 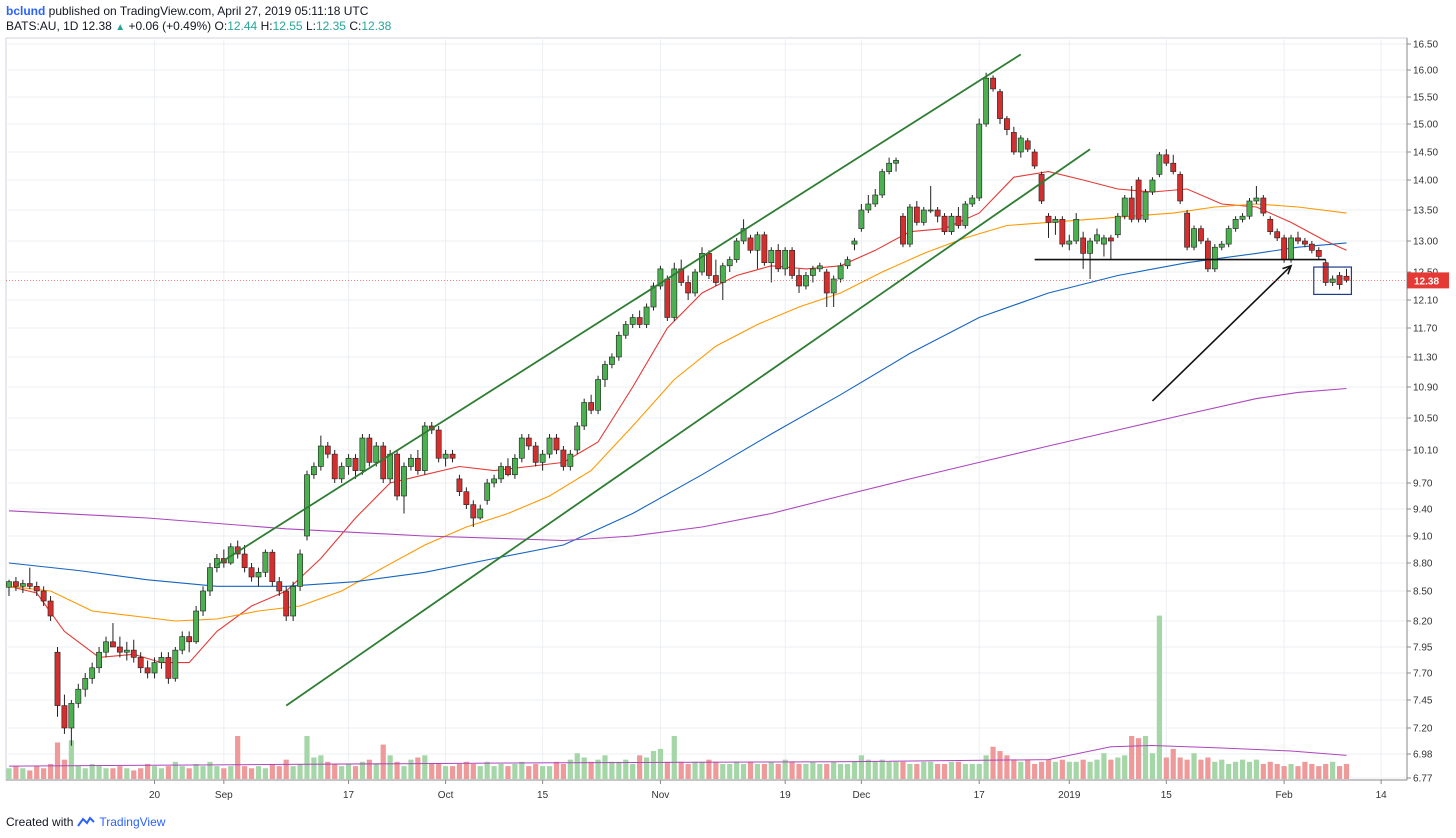 What do you see at coordinates (132, 822) in the screenshot?
I see `tradingview-link: TradingView` at bounding box center [132, 822].